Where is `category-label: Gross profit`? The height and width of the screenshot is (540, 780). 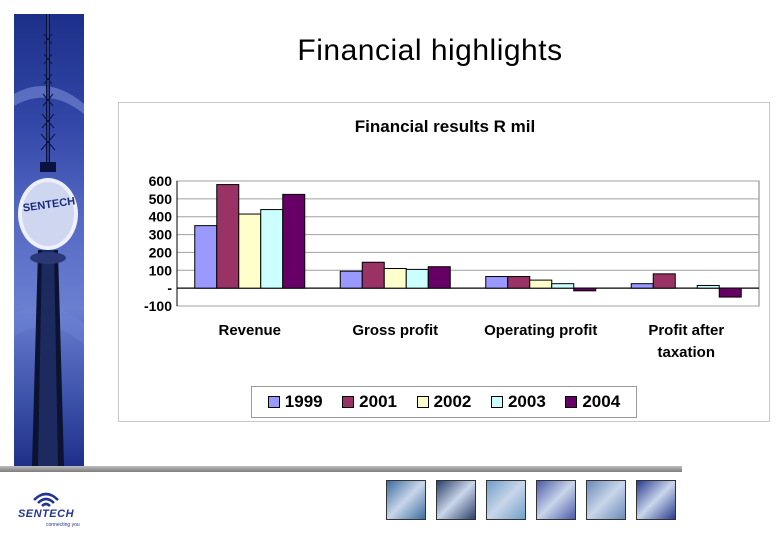
category-label: Gross profit is located at coordinates (395, 330).